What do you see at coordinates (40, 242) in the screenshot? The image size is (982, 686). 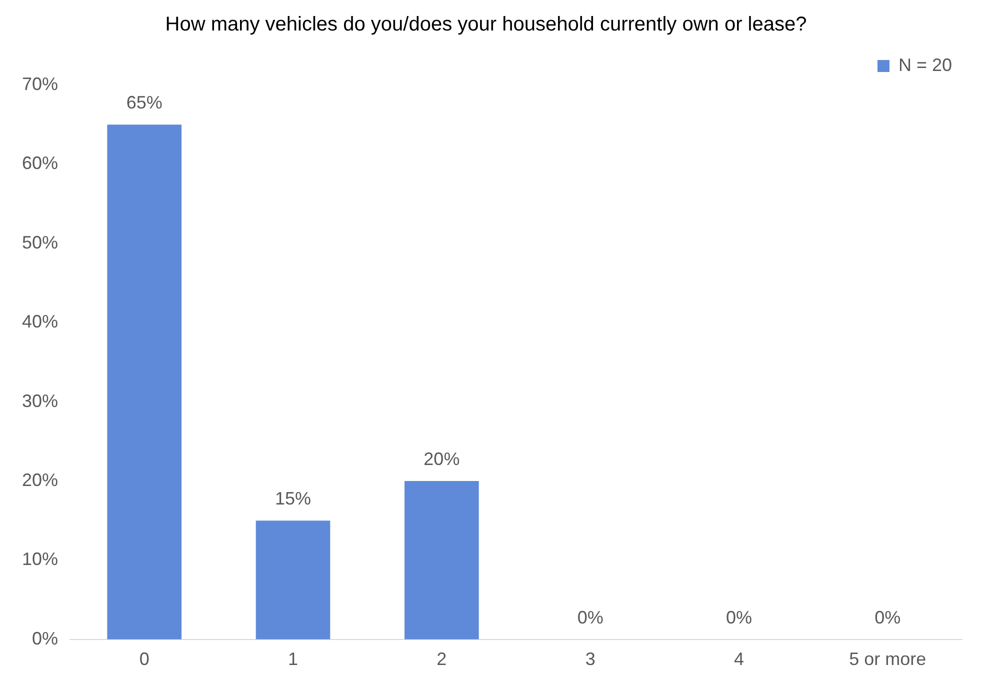 I see `y-tick-label: 50%` at bounding box center [40, 242].